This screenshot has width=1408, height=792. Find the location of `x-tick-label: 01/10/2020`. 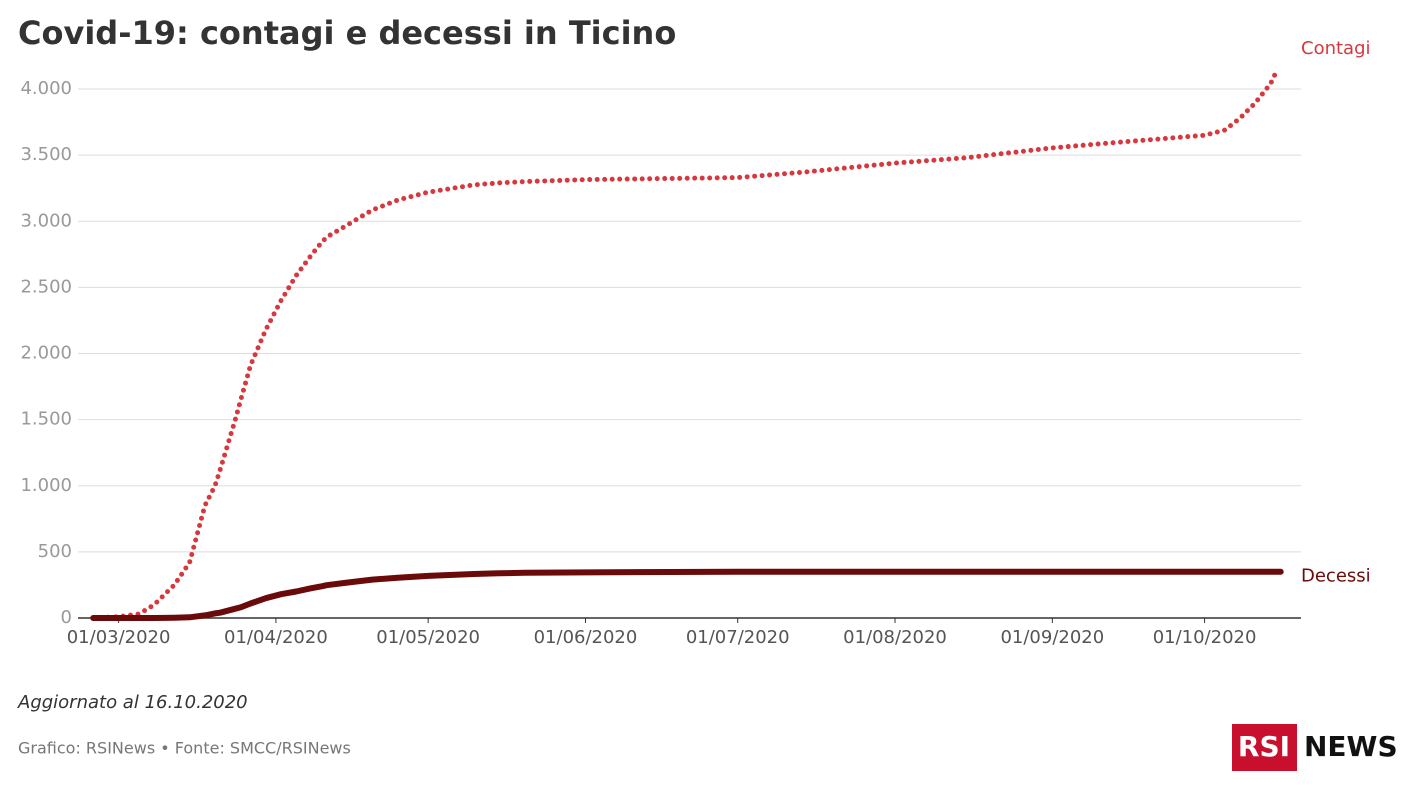

x-tick-label: 01/10/2020 is located at coordinates (1205, 637).